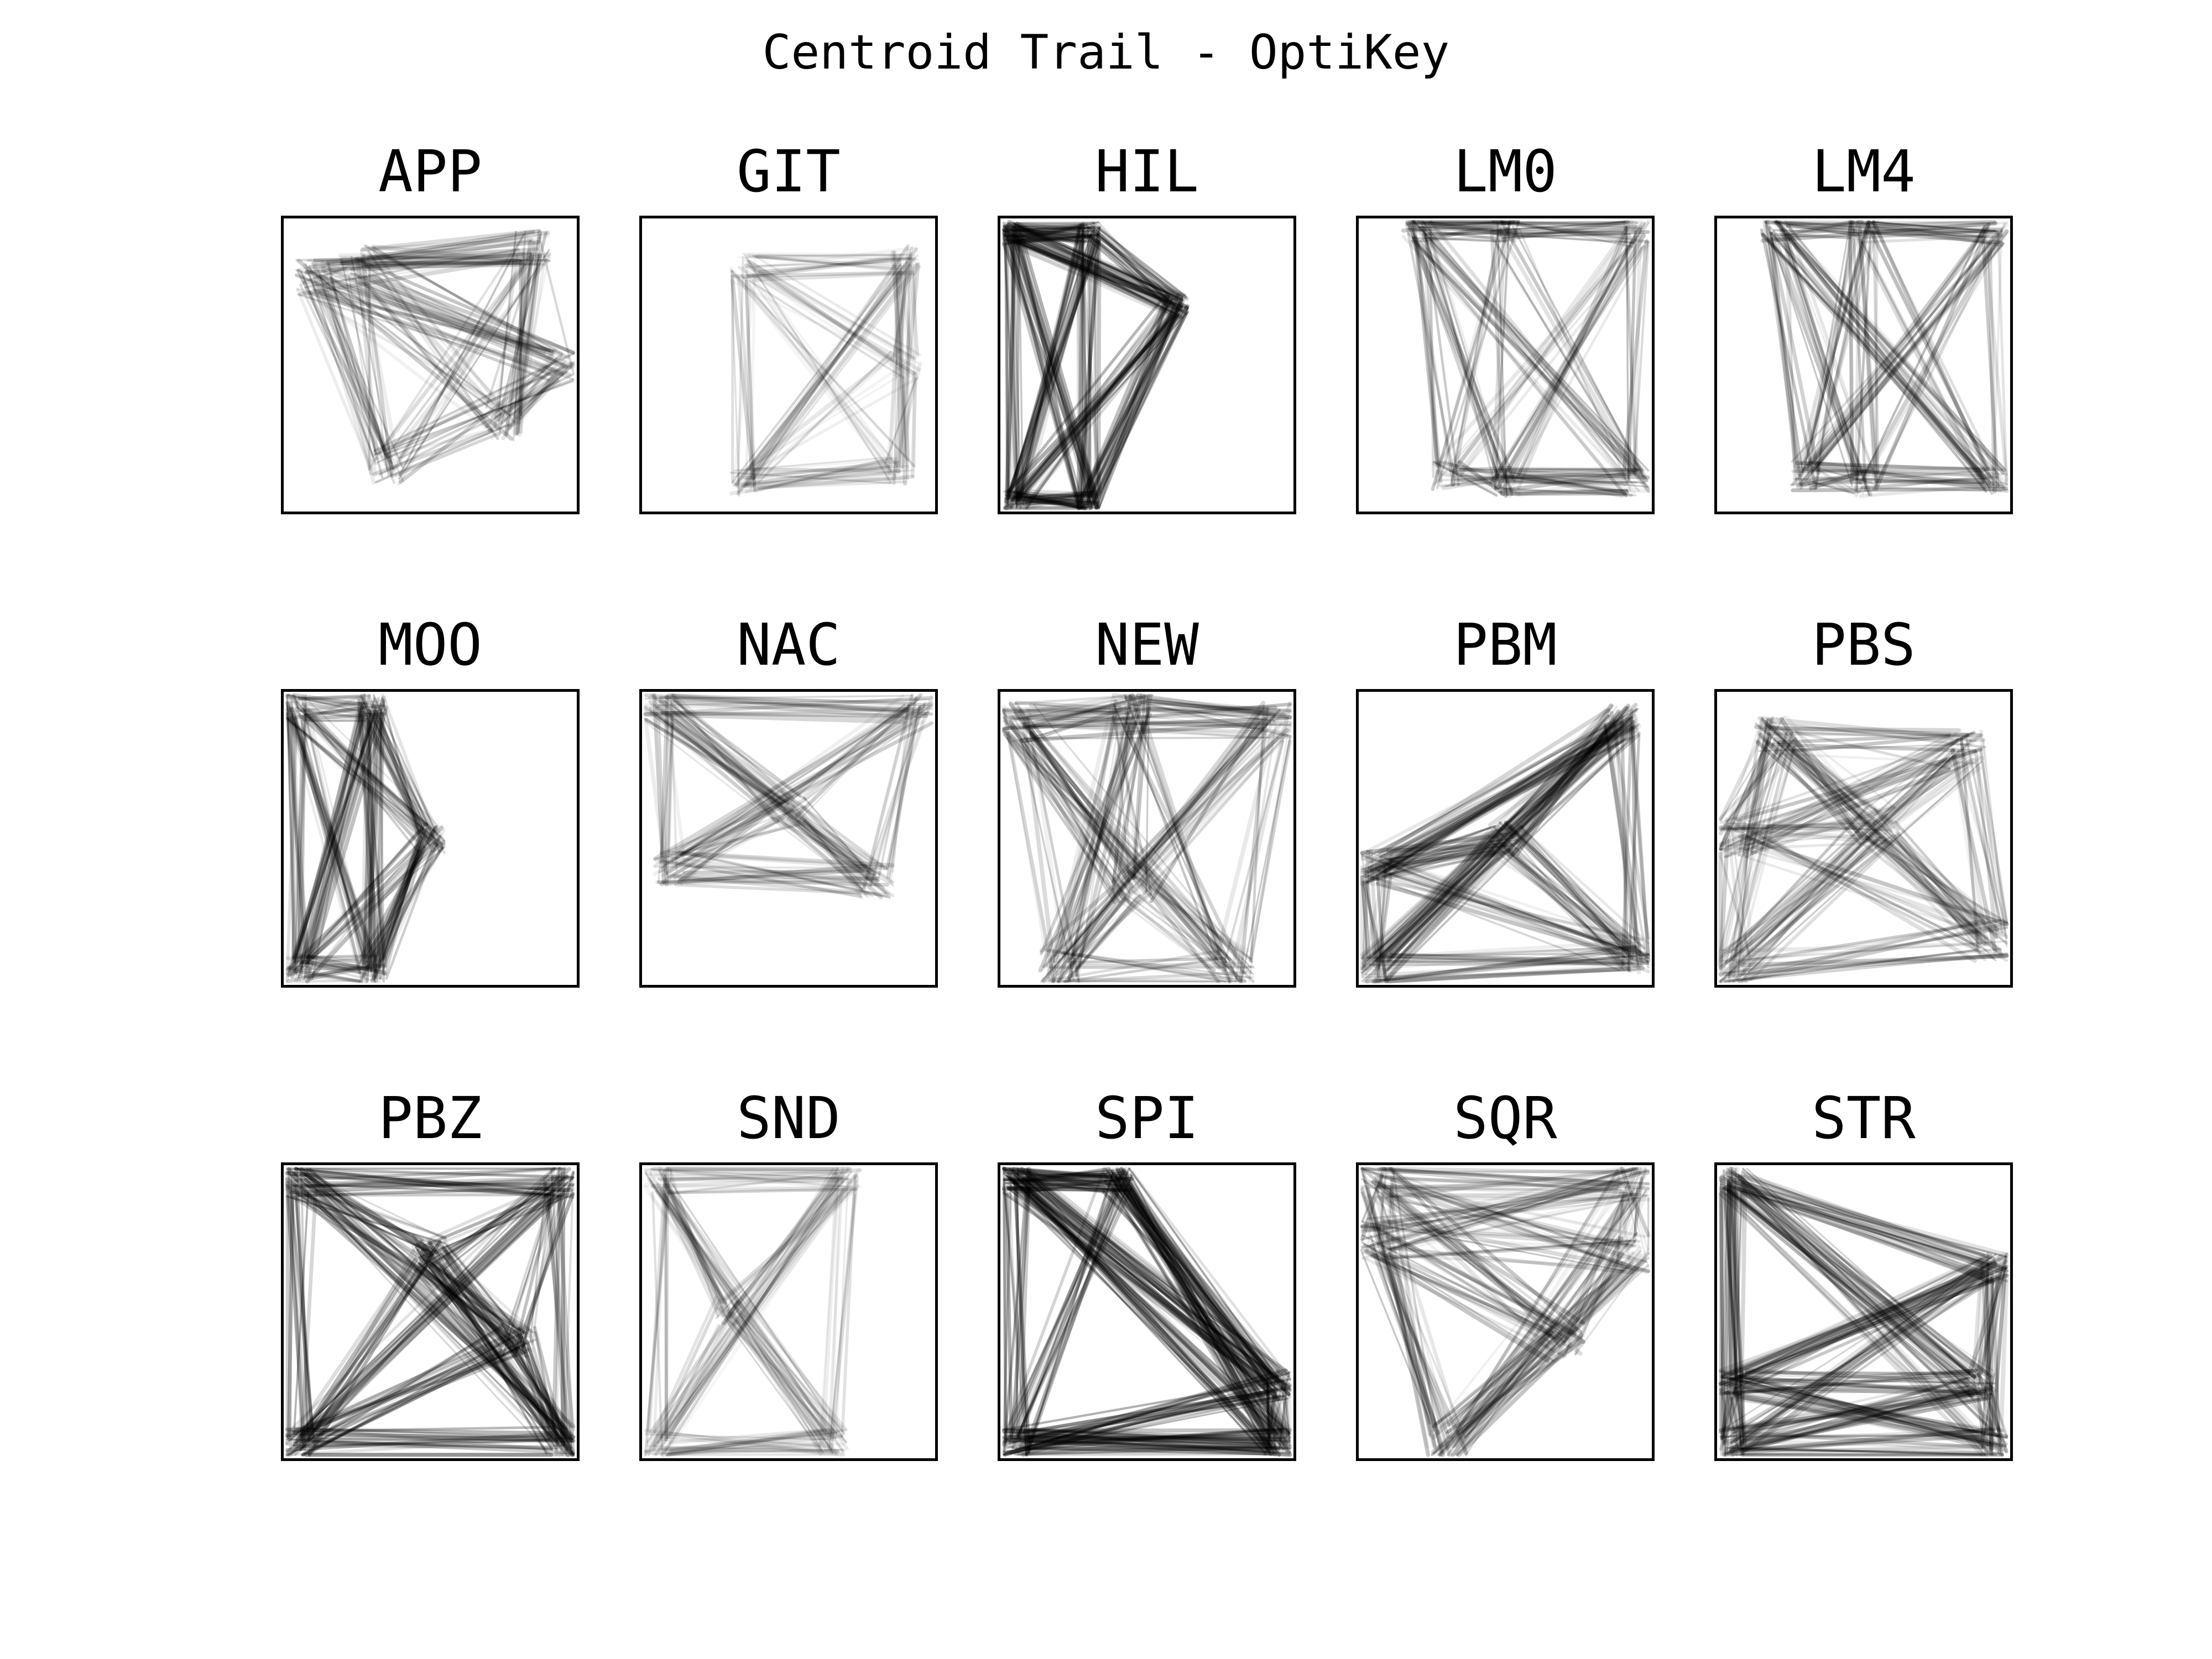  Describe the element at coordinates (1147, 175) in the screenshot. I see `panel-title: HIL` at that location.